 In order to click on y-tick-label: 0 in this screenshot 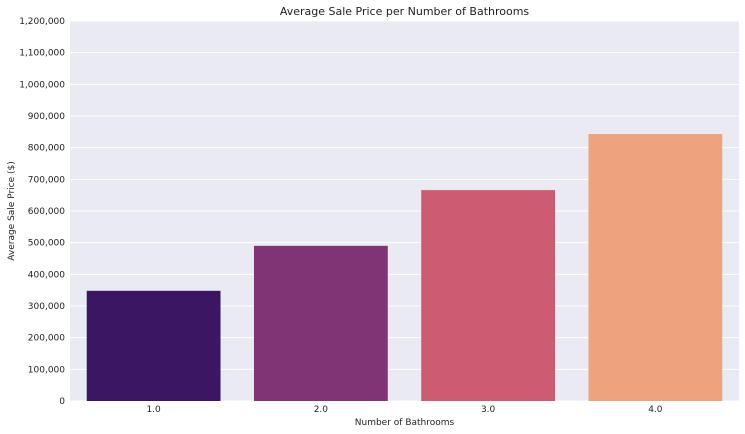, I will do `click(62, 402)`.